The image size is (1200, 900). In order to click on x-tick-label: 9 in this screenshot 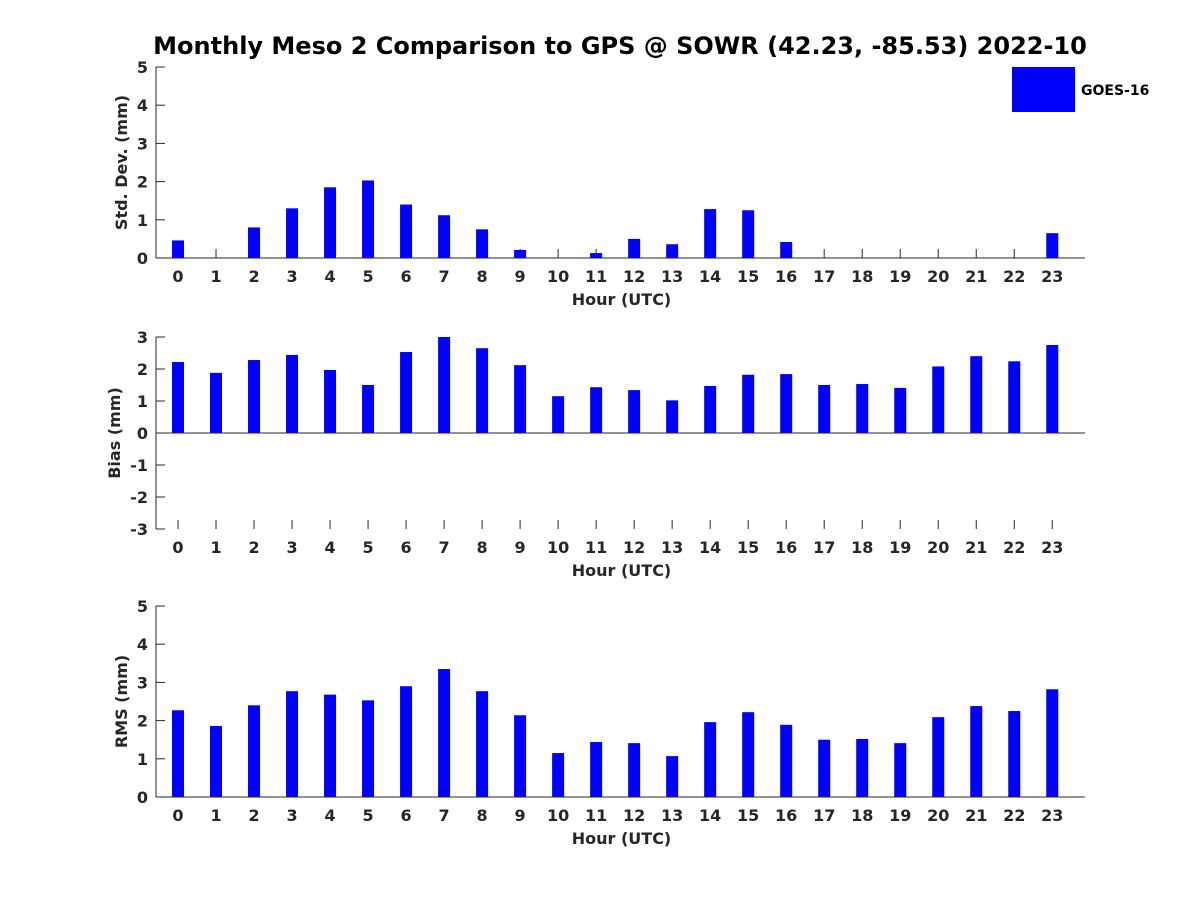, I will do `click(520, 815)`.